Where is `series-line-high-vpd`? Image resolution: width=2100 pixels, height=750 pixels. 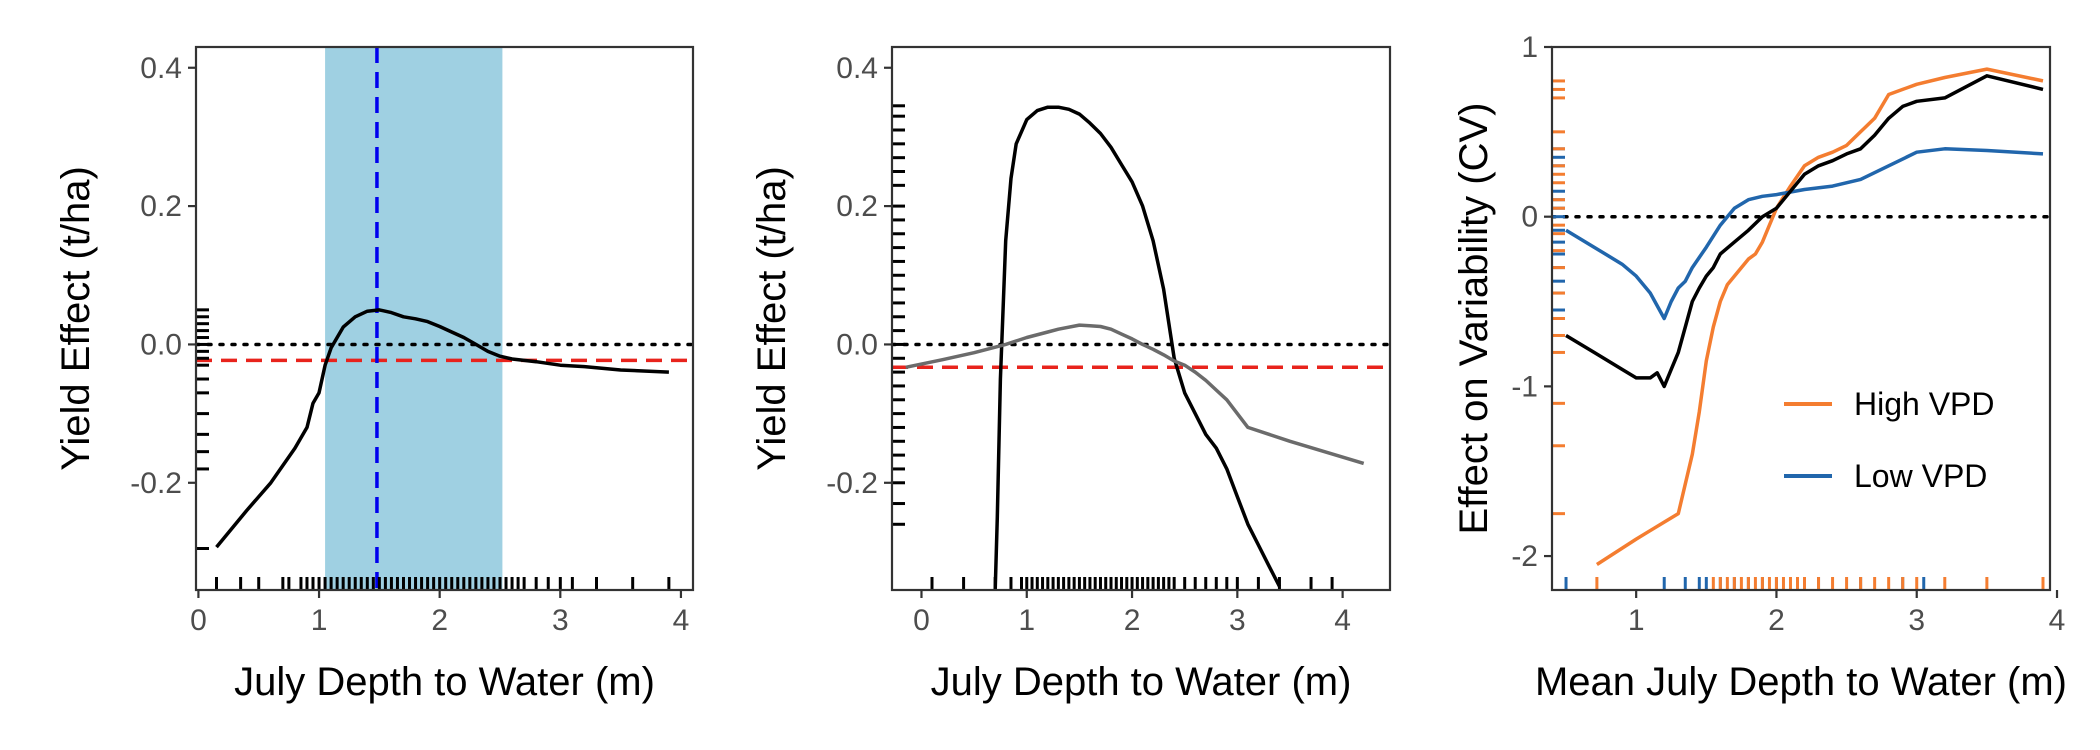
series-line-high-vpd is located at coordinates (1819, 316).